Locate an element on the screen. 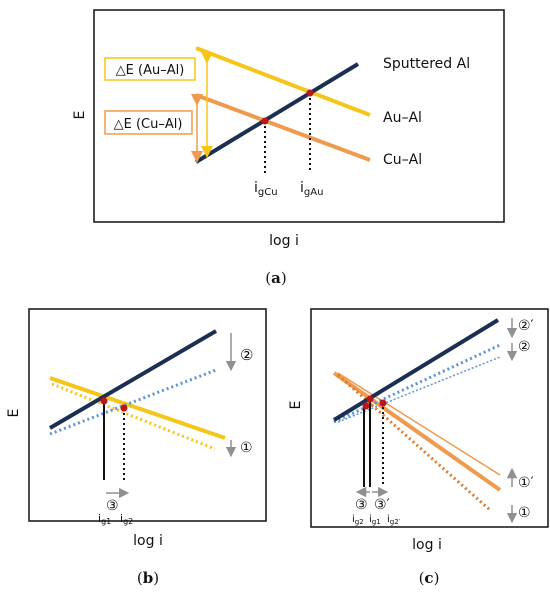 The height and width of the screenshot is (593, 550). c-blue-dotted-line is located at coordinates (417, 383).